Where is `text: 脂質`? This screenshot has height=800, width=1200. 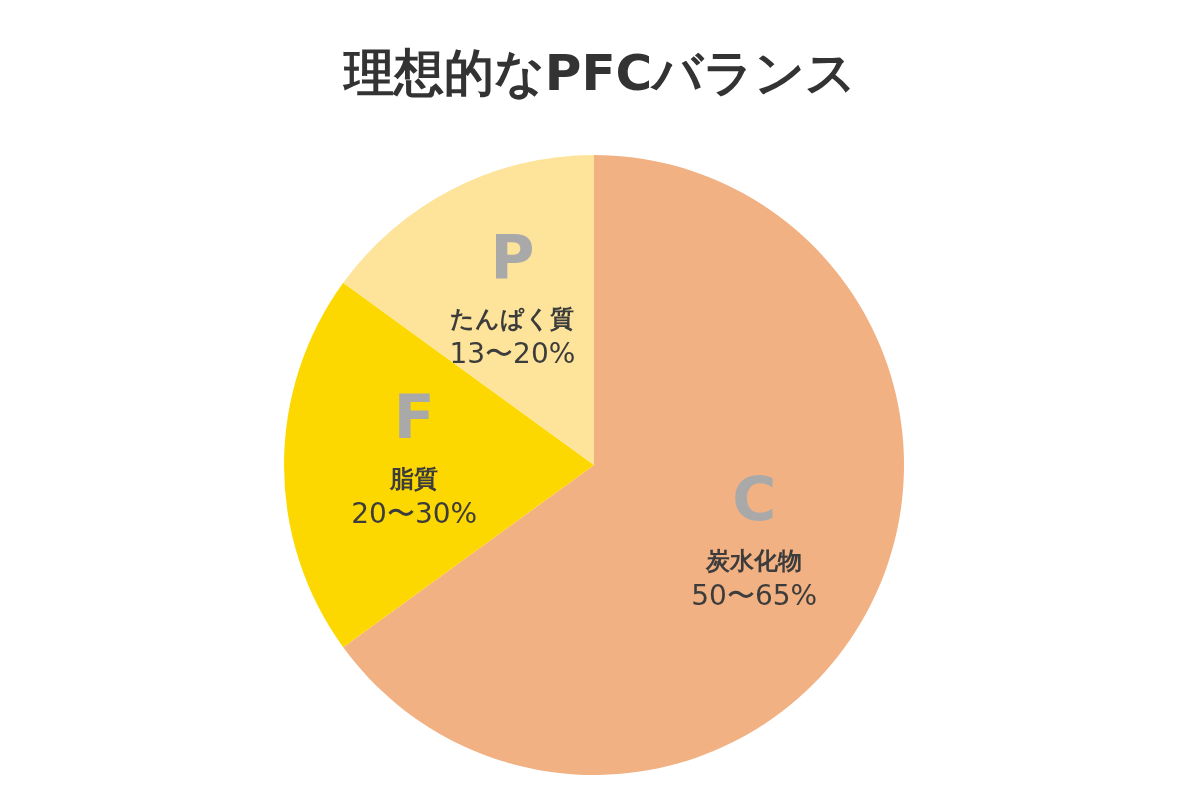 text: 脂質 is located at coordinates (414, 479).